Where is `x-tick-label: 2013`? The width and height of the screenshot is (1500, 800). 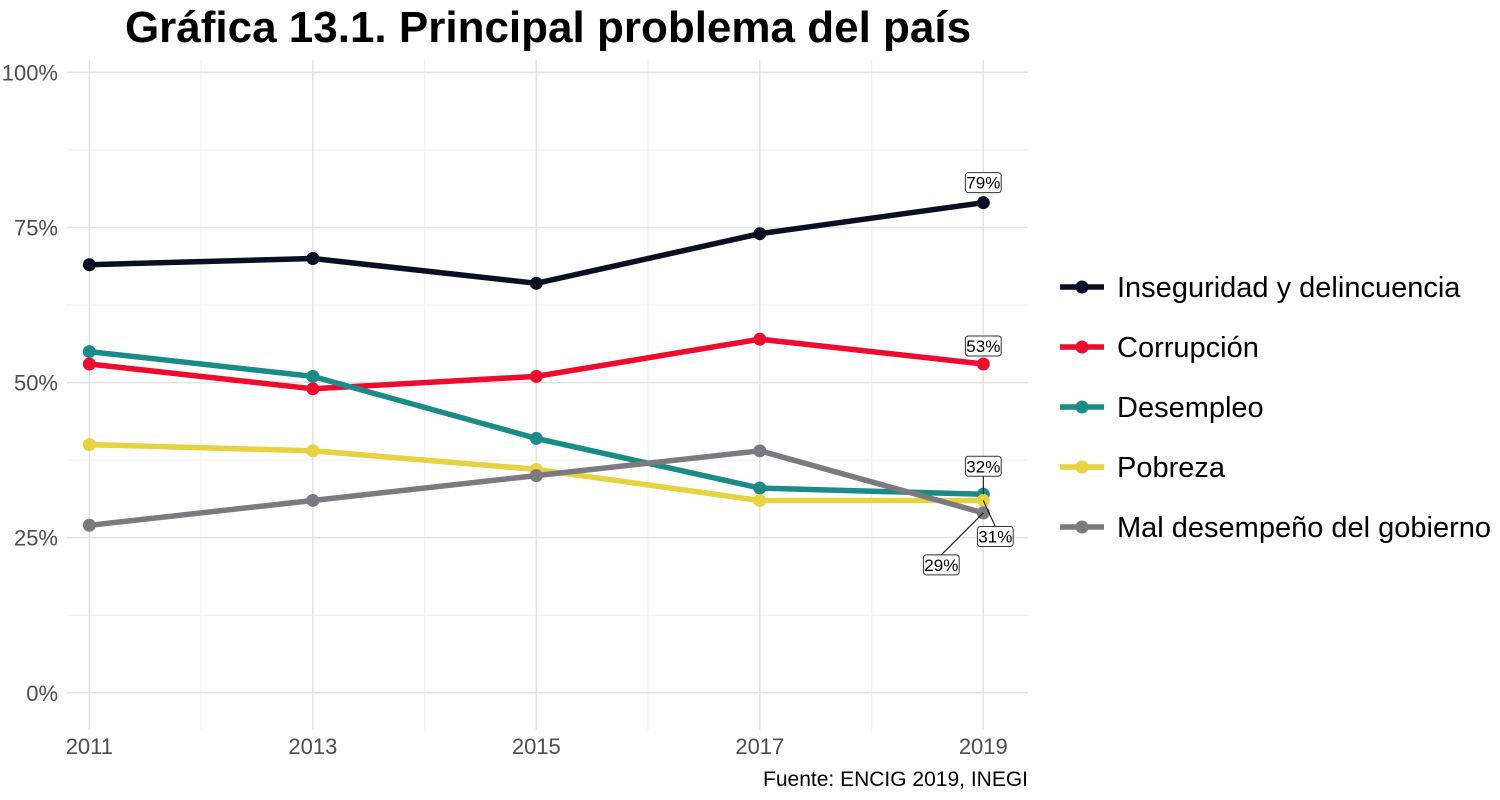 x-tick-label: 2013 is located at coordinates (312, 746).